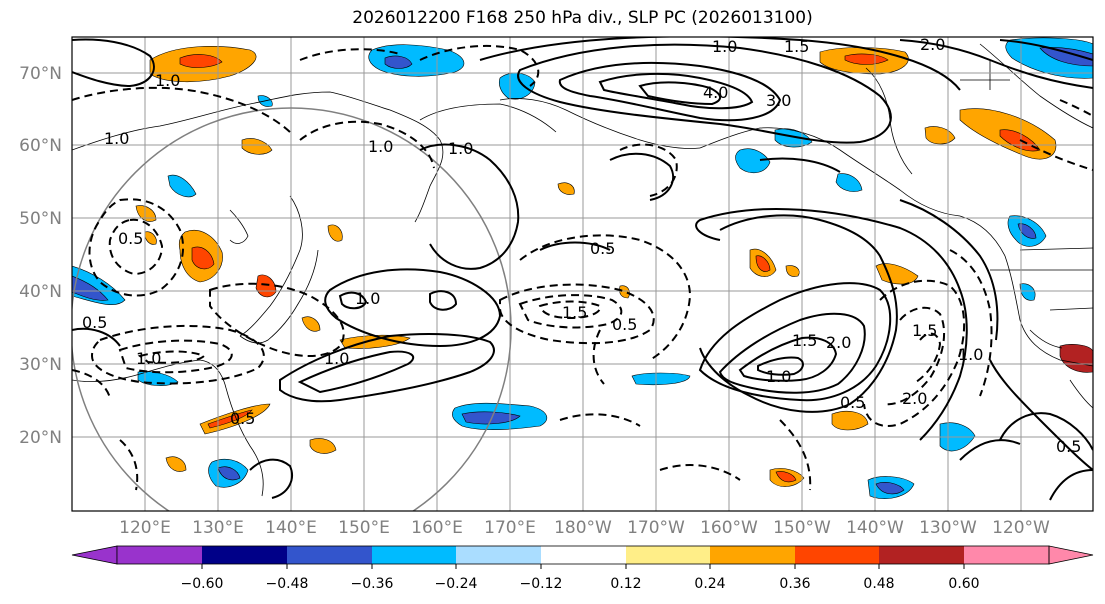 This screenshot has width=1105, height=604. Describe the element at coordinates (40, 256) in the screenshot. I see `latitude-labels: 70°N 60°N 50°N 40°N 30°N 20°N` at that location.